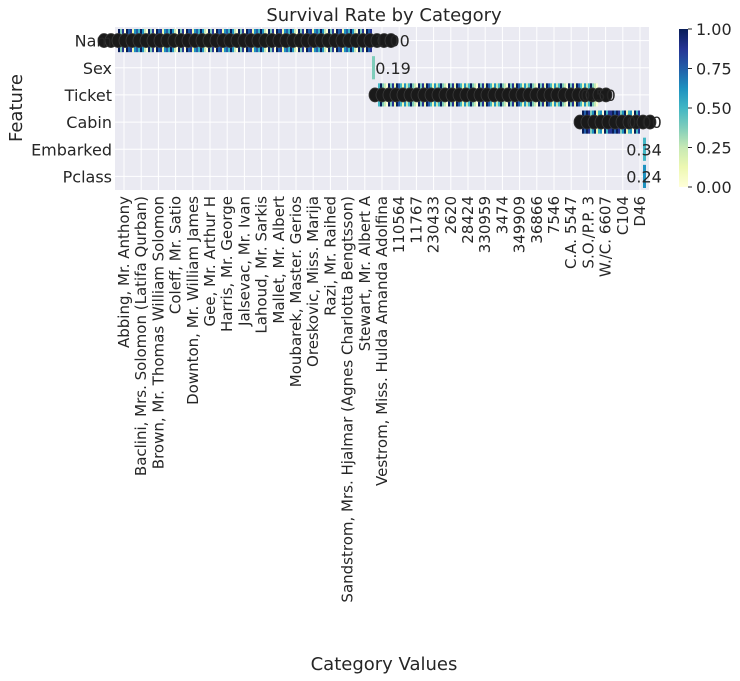 This screenshot has height=681, width=740. I want to click on x-tick-label: 7546, so click(554, 215).